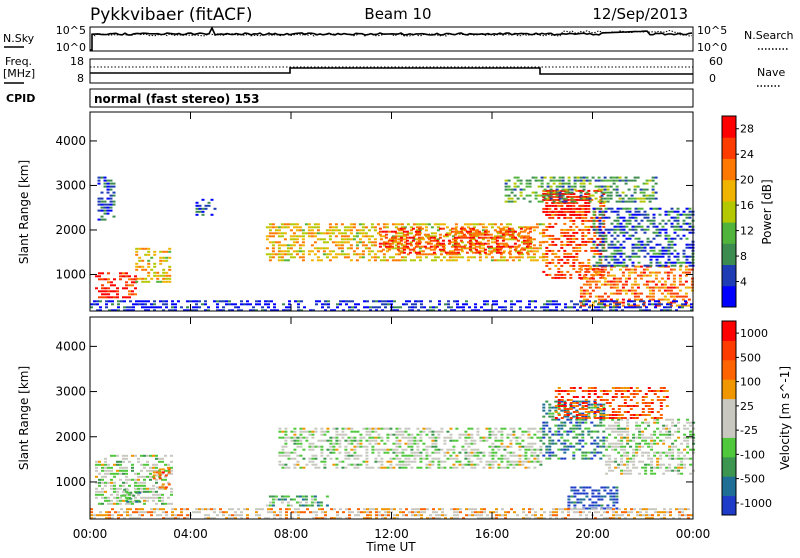  What do you see at coordinates (767, 211) in the screenshot?
I see `power-colorbar-label: Power [dB]` at bounding box center [767, 211].